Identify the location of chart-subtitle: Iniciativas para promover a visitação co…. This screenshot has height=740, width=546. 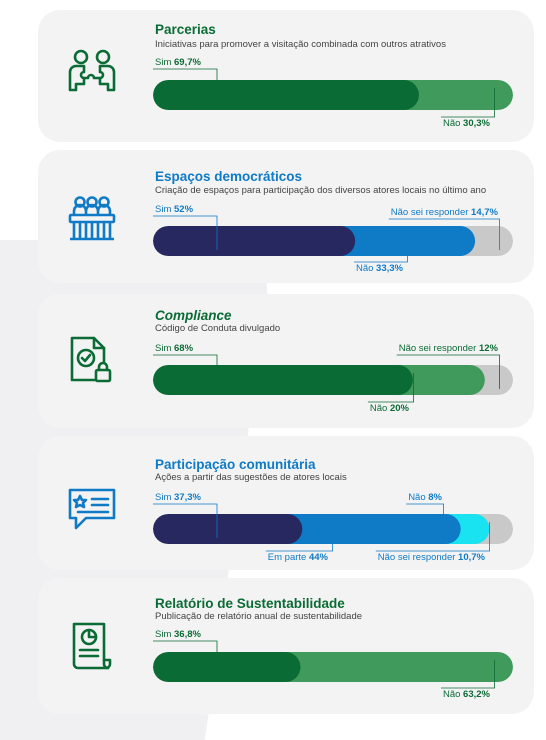
(300, 44).